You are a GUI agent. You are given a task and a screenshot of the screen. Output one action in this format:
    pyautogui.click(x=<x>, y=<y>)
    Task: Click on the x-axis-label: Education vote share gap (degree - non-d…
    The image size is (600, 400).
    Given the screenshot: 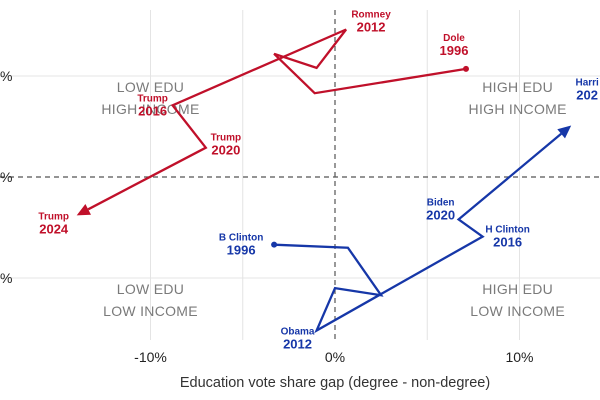 What is the action you would take?
    pyautogui.click(x=335, y=383)
    